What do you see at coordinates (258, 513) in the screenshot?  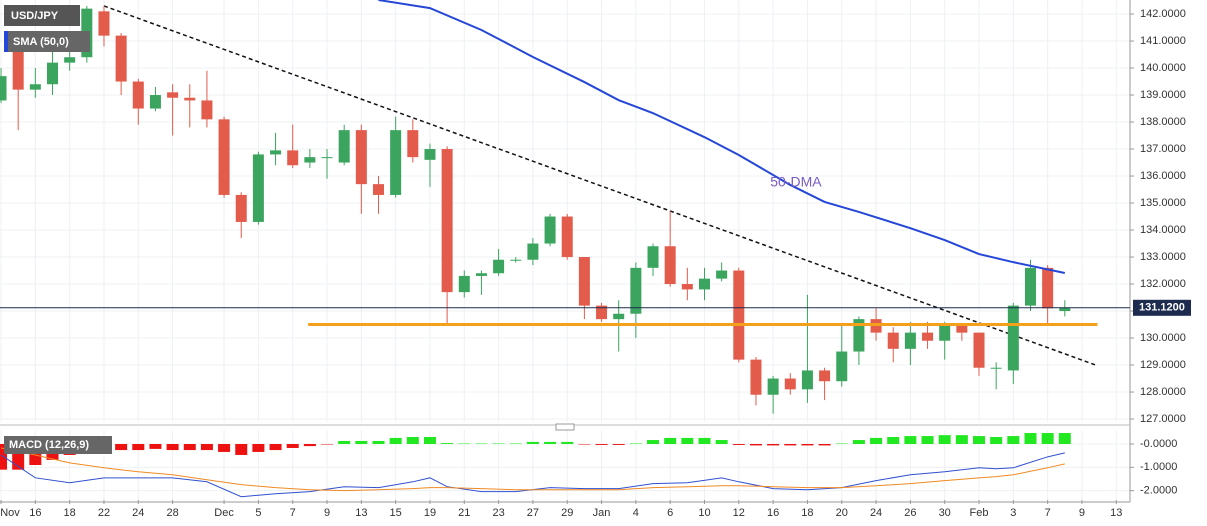 I see `x-tick-label: 5` at bounding box center [258, 513].